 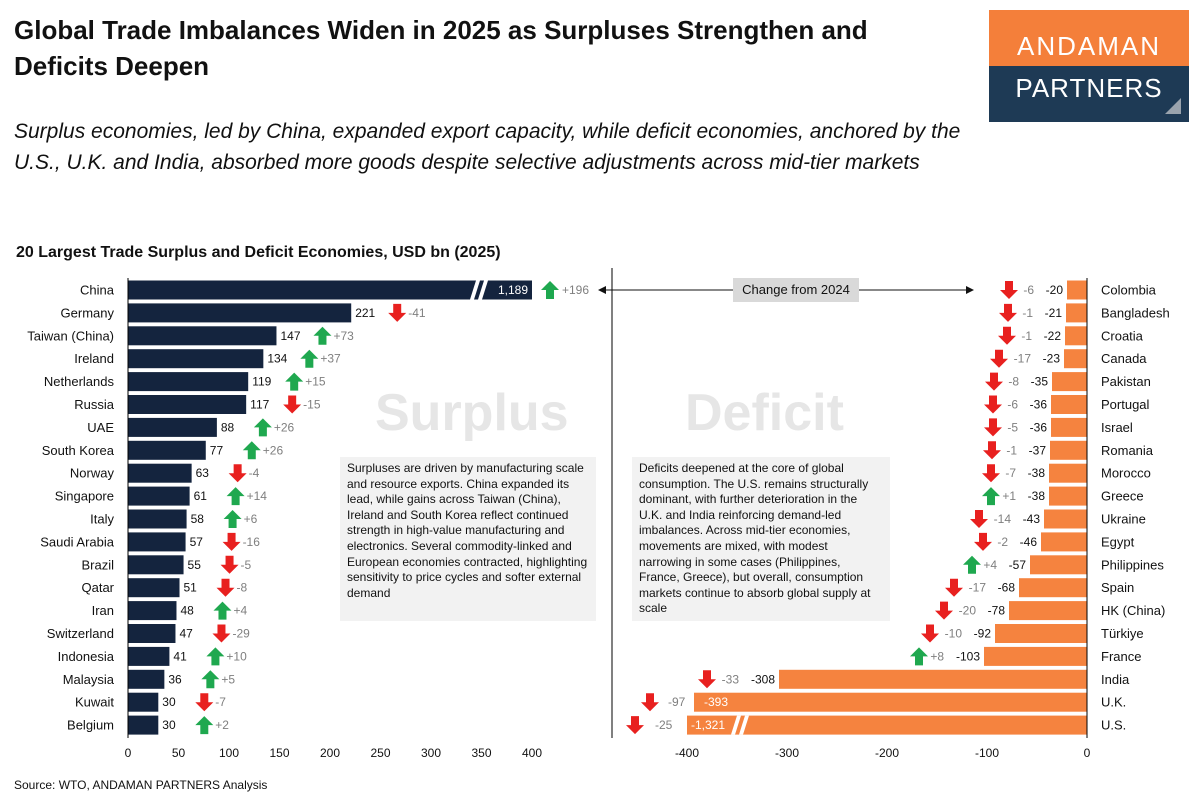 I want to click on deficit-category-label: Croatia, so click(x=1122, y=335).